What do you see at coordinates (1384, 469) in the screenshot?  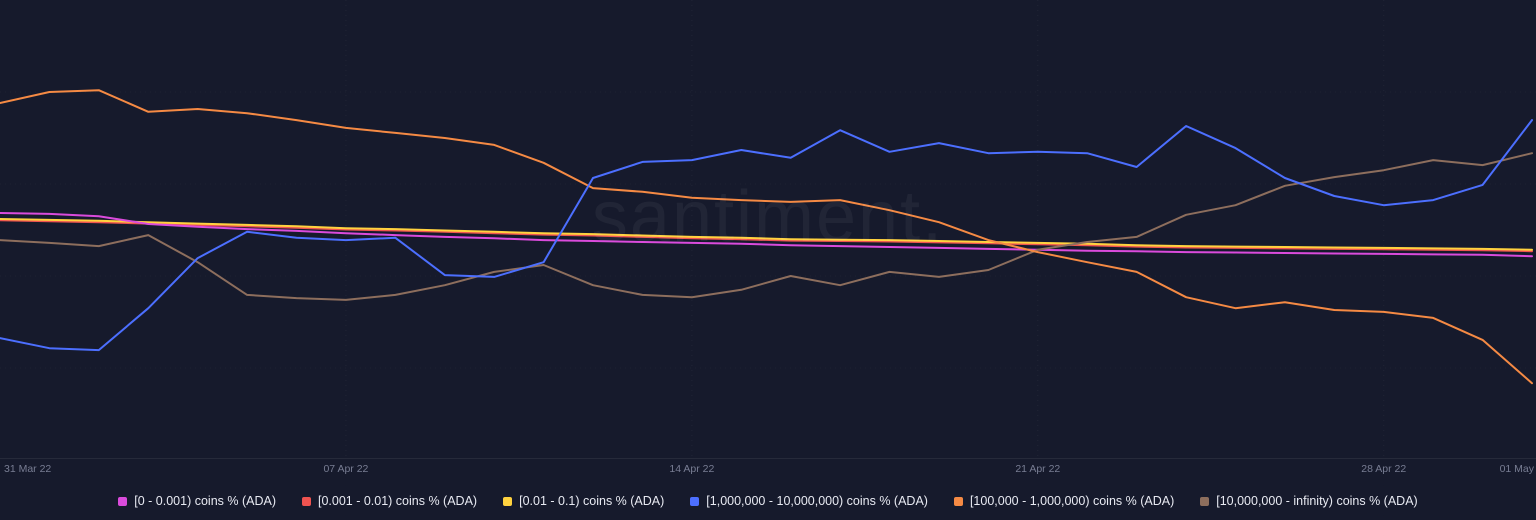 I see `x-tick-label: 28 Apr 22` at bounding box center [1384, 469].